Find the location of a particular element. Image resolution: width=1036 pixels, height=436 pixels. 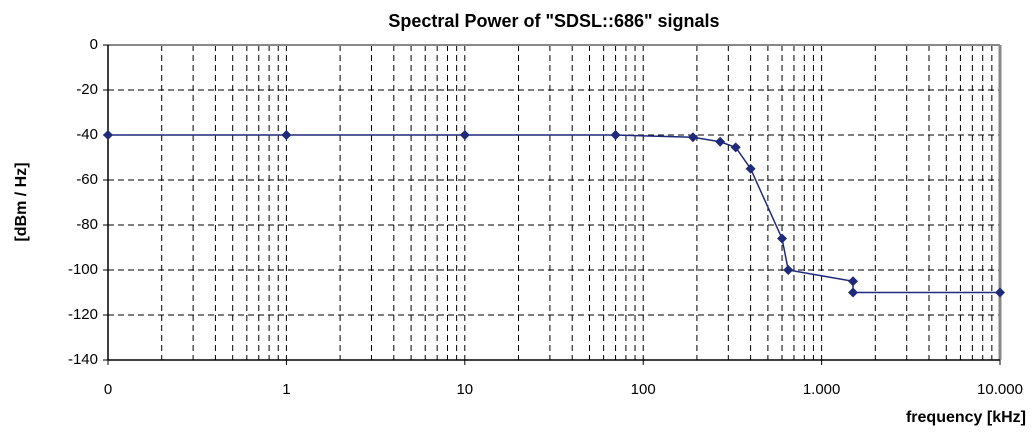

x-tick-label: 1 is located at coordinates (286, 389).